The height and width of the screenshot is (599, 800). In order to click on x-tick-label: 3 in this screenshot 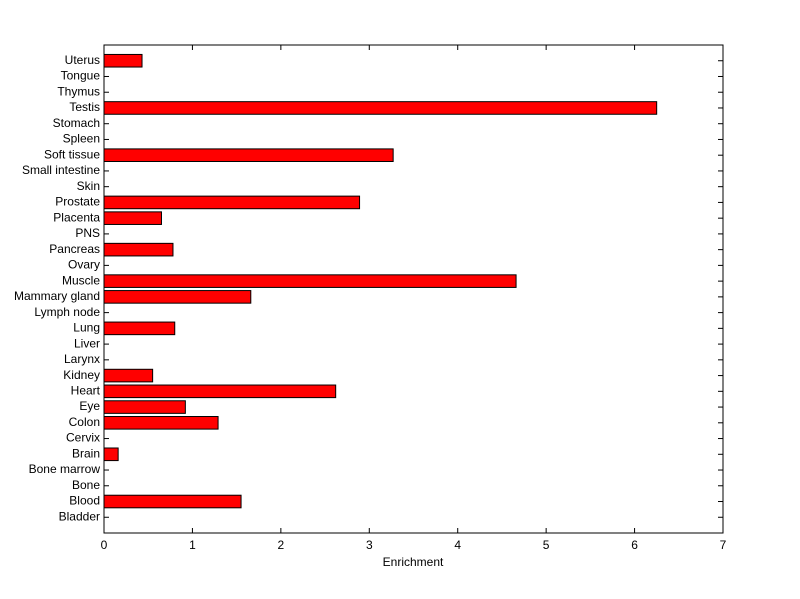, I will do `click(369, 545)`.